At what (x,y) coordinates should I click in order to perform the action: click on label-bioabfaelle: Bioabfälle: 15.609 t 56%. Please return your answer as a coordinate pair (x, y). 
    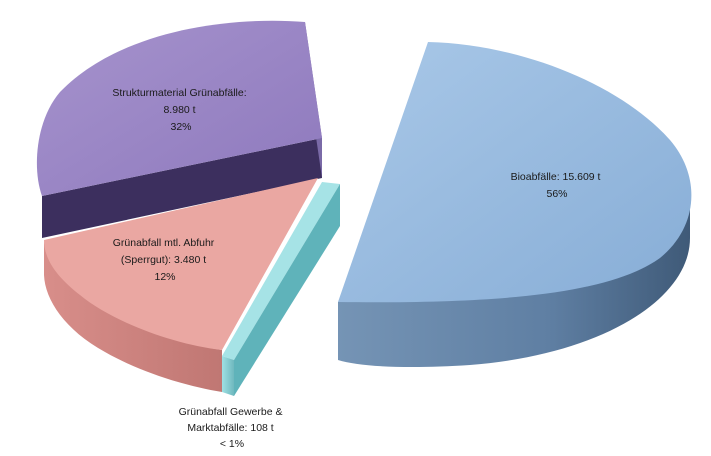
    Looking at the image, I should click on (557, 185).